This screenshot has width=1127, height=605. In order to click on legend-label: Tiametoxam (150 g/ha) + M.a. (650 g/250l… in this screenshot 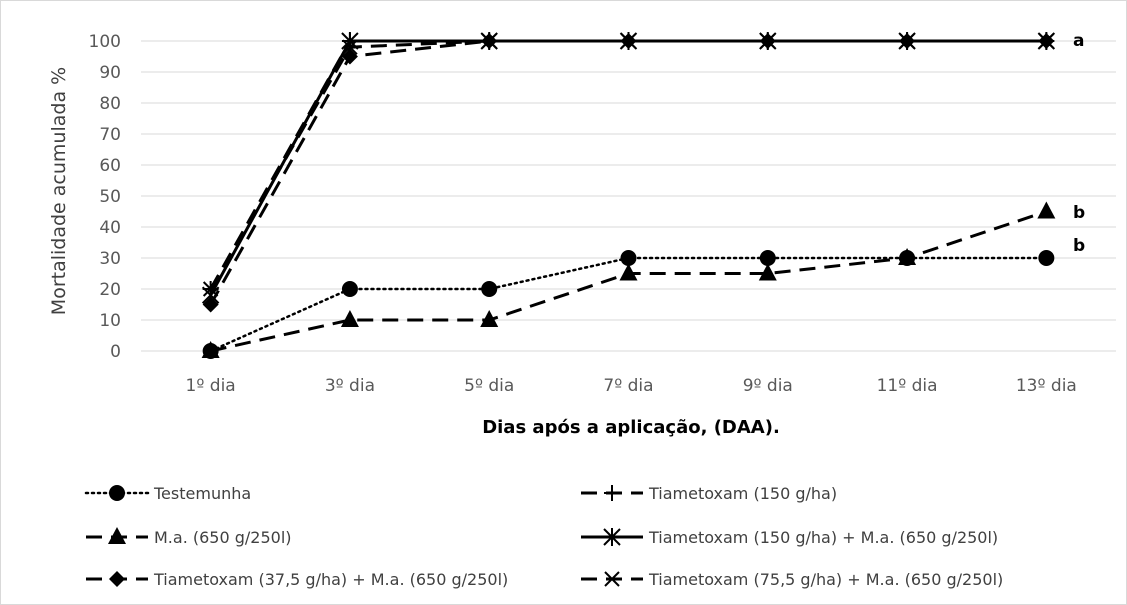, I will do `click(823, 537)`.